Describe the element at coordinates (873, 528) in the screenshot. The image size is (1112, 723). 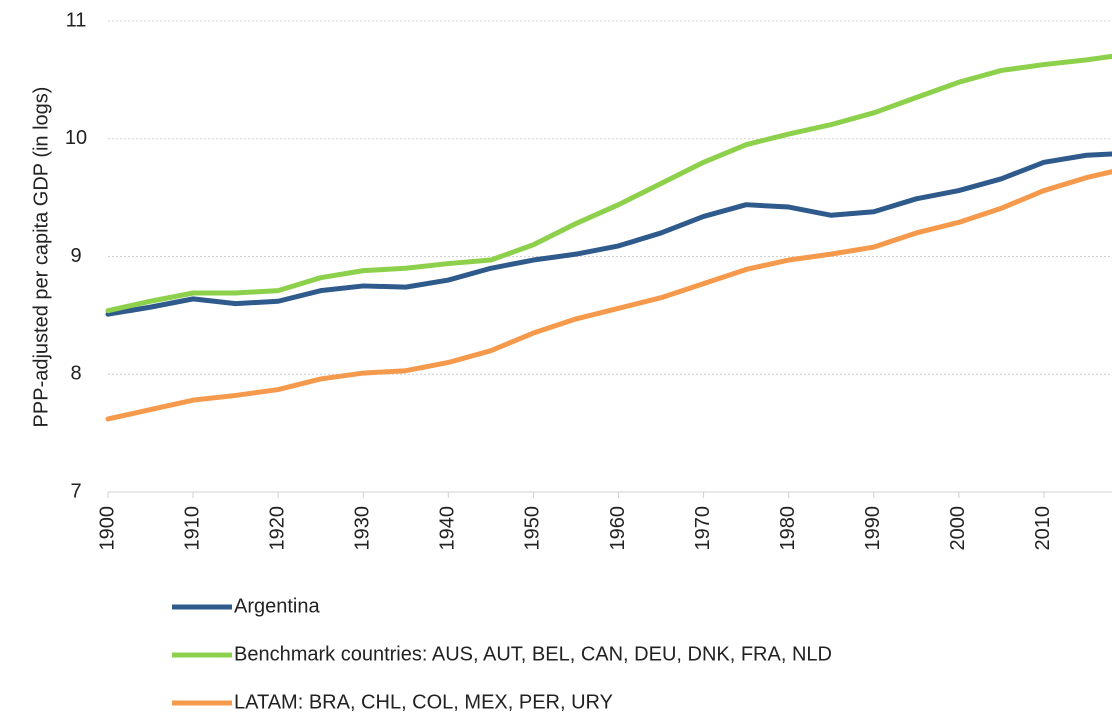
I see `x-tick-label: 1990` at that location.